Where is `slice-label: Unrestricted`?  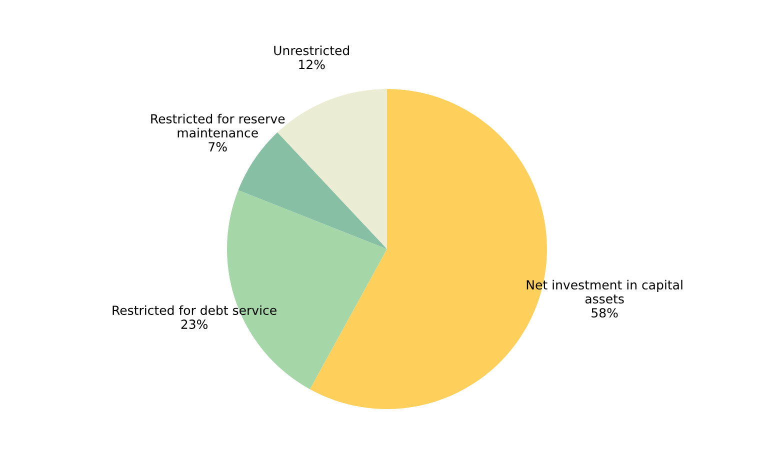
slice-label: Unrestricted is located at coordinates (311, 51).